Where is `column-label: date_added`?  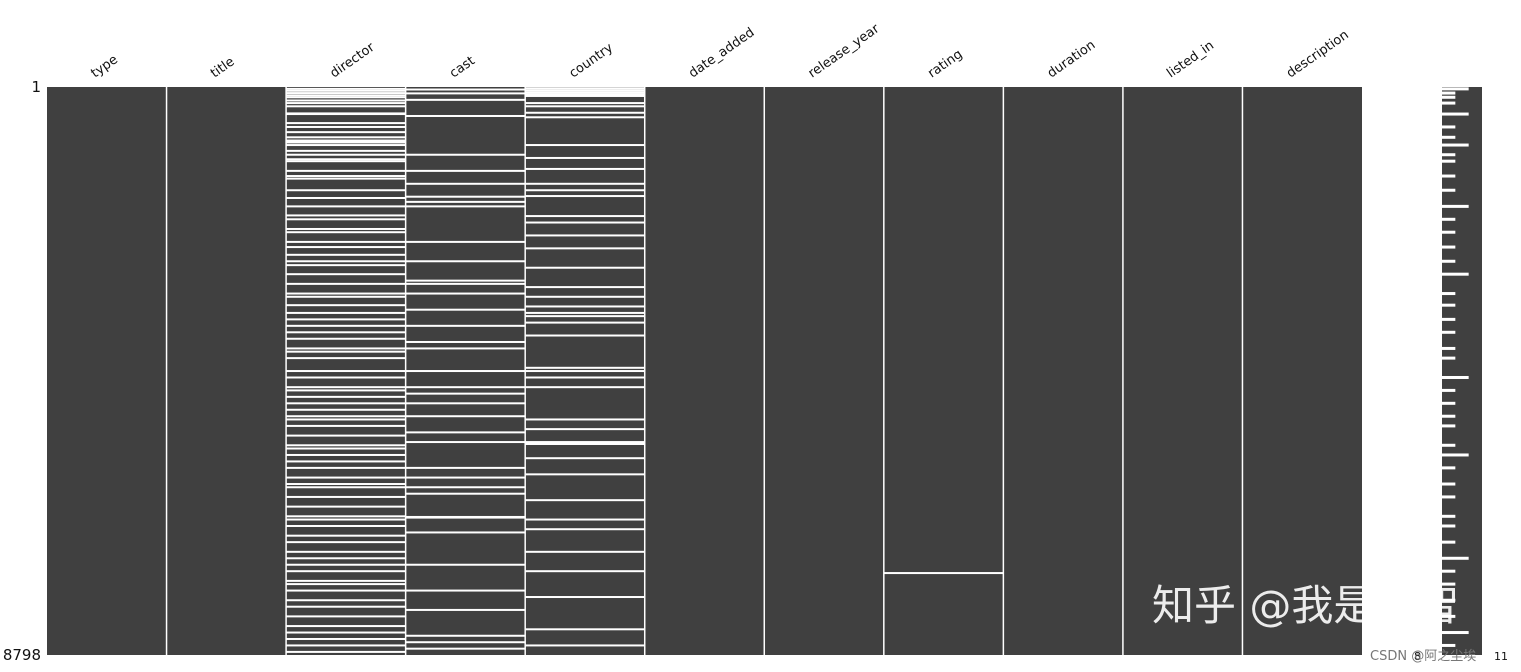 column-label: date_added is located at coordinates (721, 53).